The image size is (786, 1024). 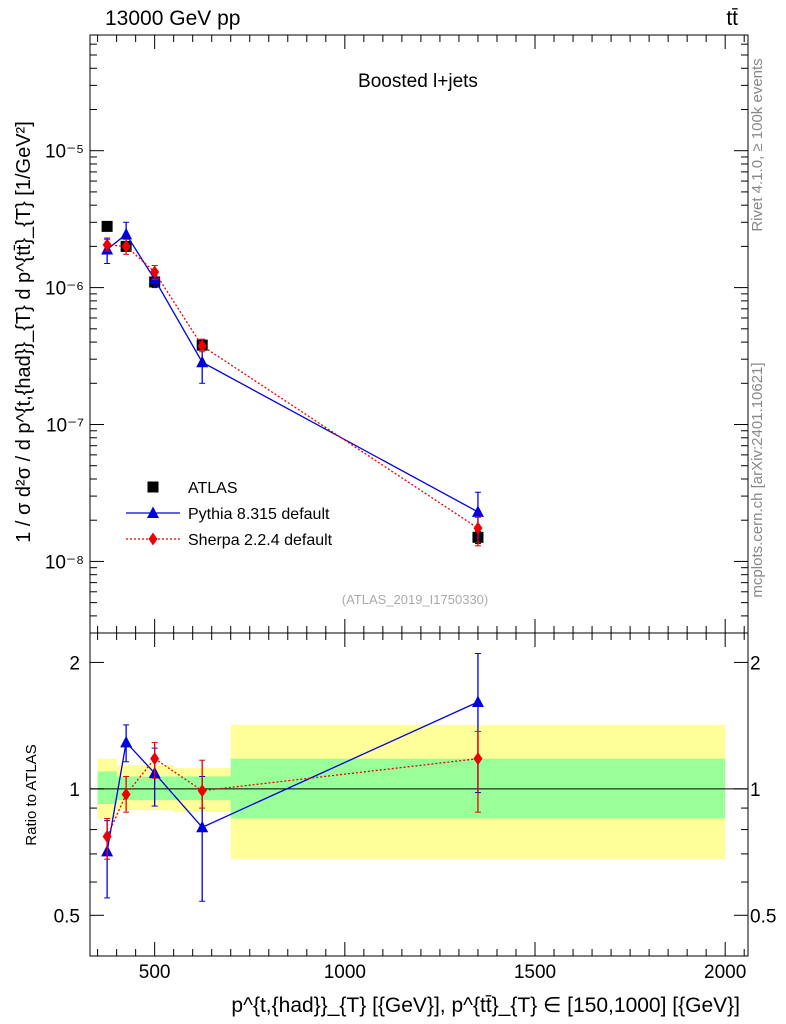 What do you see at coordinates (64, 289) in the screenshot?
I see `main-y-tick-label: 10⁻⁶` at bounding box center [64, 289].